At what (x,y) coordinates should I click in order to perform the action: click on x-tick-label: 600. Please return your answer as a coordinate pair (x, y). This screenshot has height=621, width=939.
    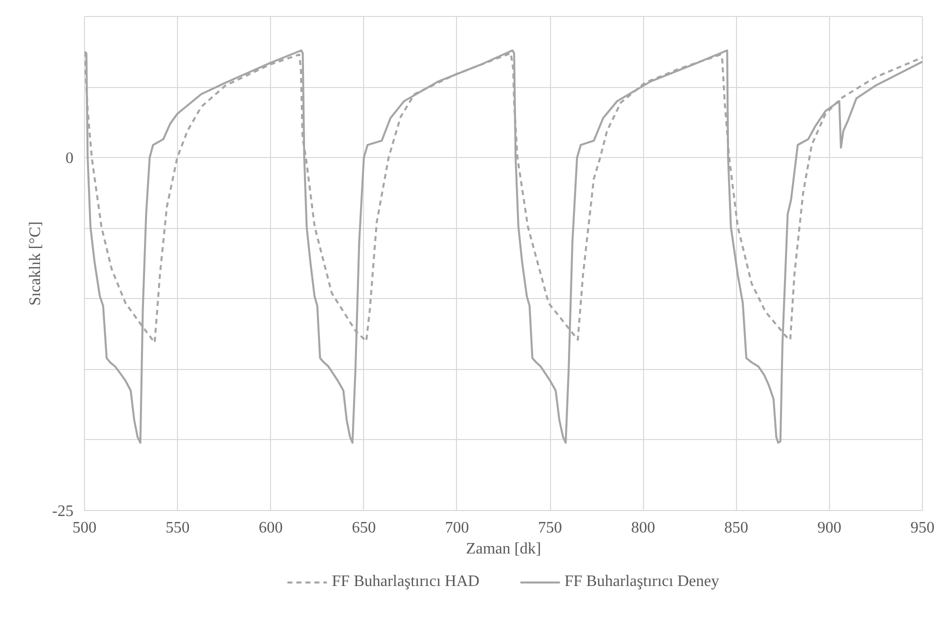
    Looking at the image, I should click on (270, 528).